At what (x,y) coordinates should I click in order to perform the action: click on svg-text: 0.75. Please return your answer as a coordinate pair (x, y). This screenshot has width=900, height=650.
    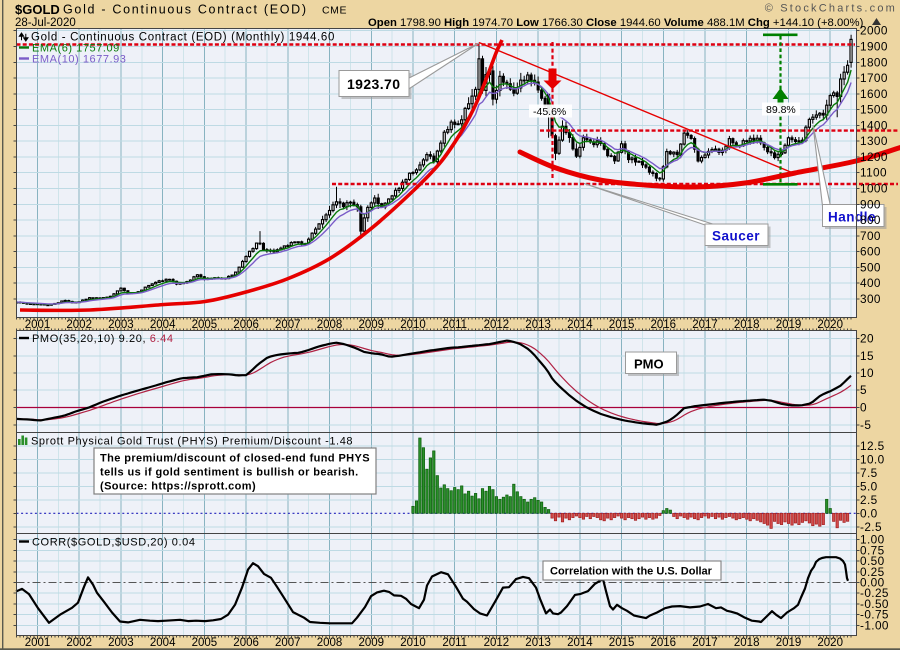
    Looking at the image, I should click on (872, 550).